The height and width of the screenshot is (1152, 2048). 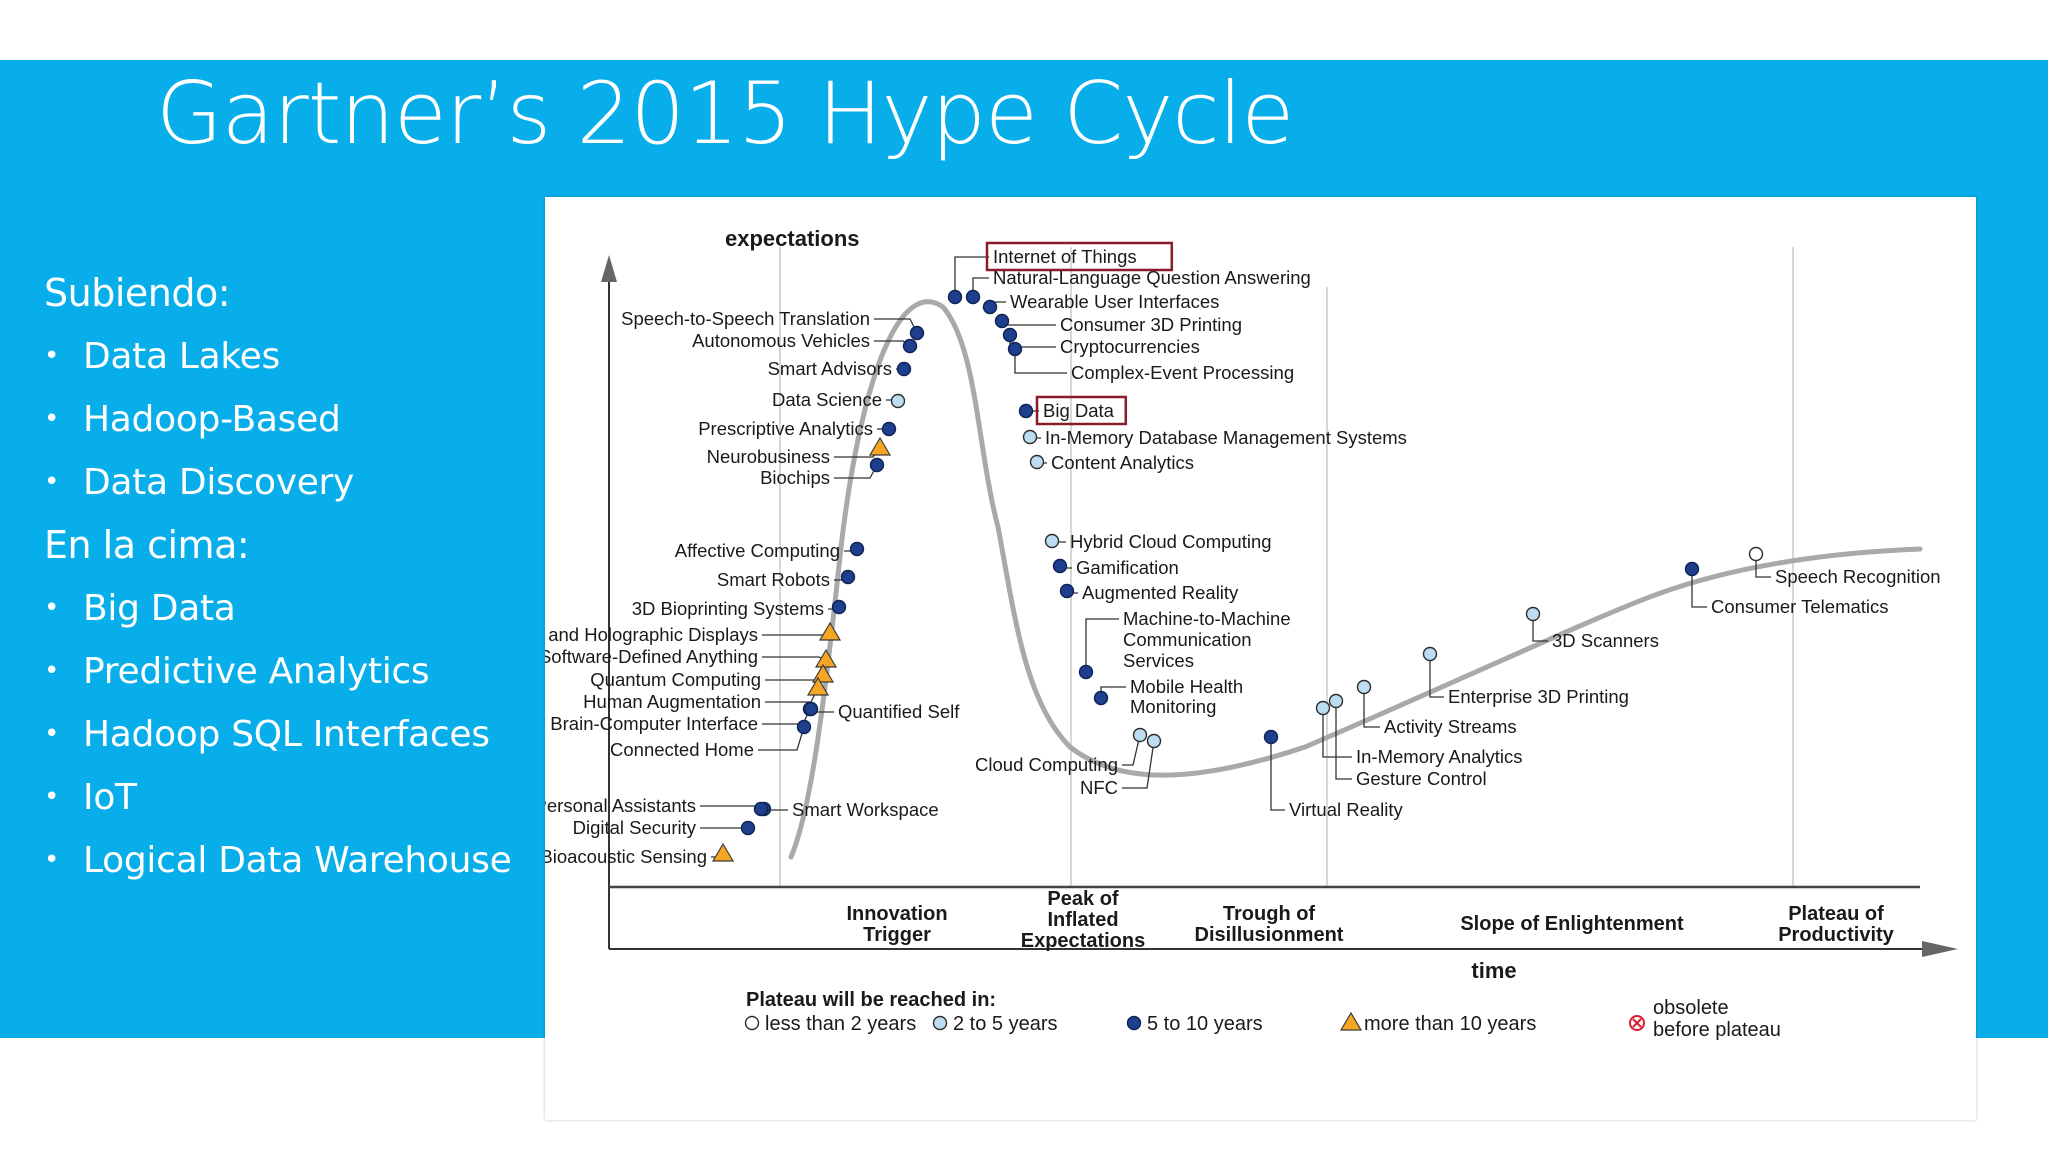 I want to click on technology-label: NFC, so click(x=1099, y=787).